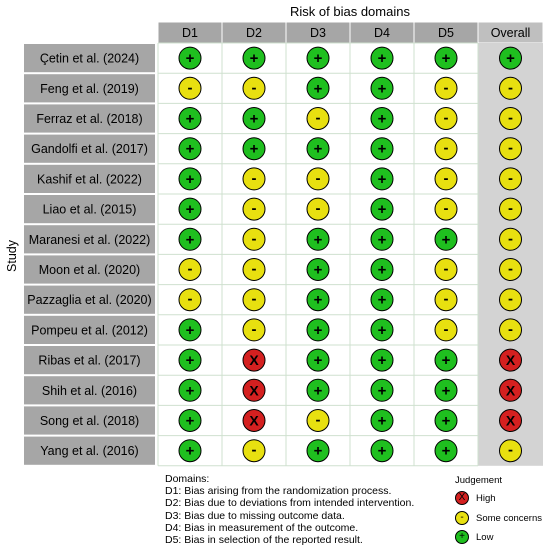 The width and height of the screenshot is (550, 549). What do you see at coordinates (479, 480) in the screenshot?
I see `judgement-legend-title: Judgement` at bounding box center [479, 480].